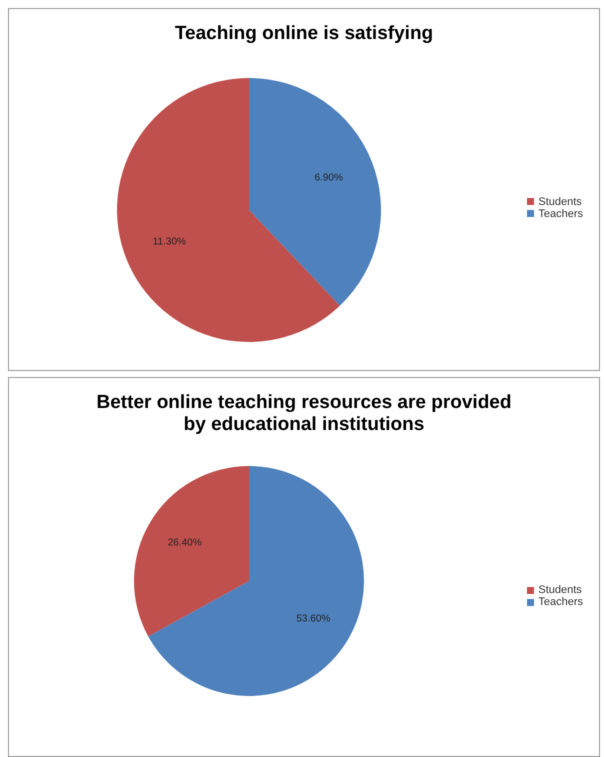 The image size is (604, 757). Describe the element at coordinates (169, 242) in the screenshot. I see `data-label: 11.30%` at that location.